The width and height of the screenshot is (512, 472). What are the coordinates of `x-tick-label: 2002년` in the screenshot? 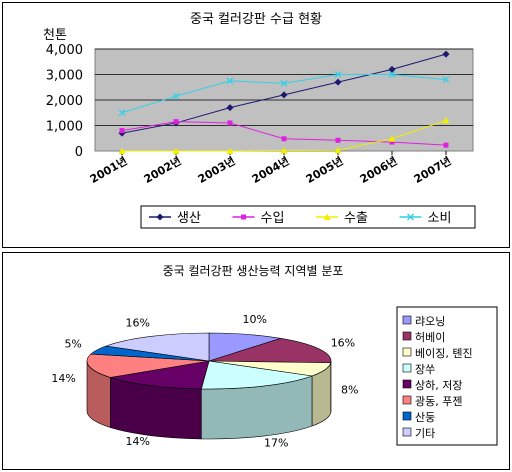 It's located at (162, 169).